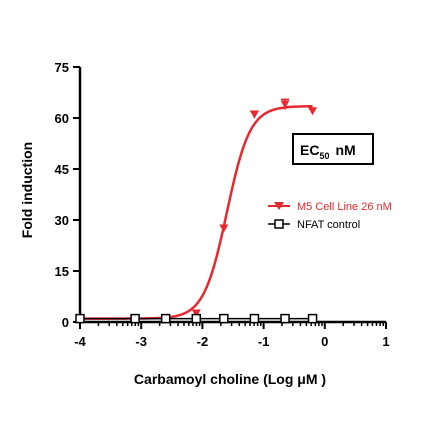 The height and width of the screenshot is (440, 440). What do you see at coordinates (309, 150) in the screenshot?
I see `ec50-label-main: EC` at bounding box center [309, 150].